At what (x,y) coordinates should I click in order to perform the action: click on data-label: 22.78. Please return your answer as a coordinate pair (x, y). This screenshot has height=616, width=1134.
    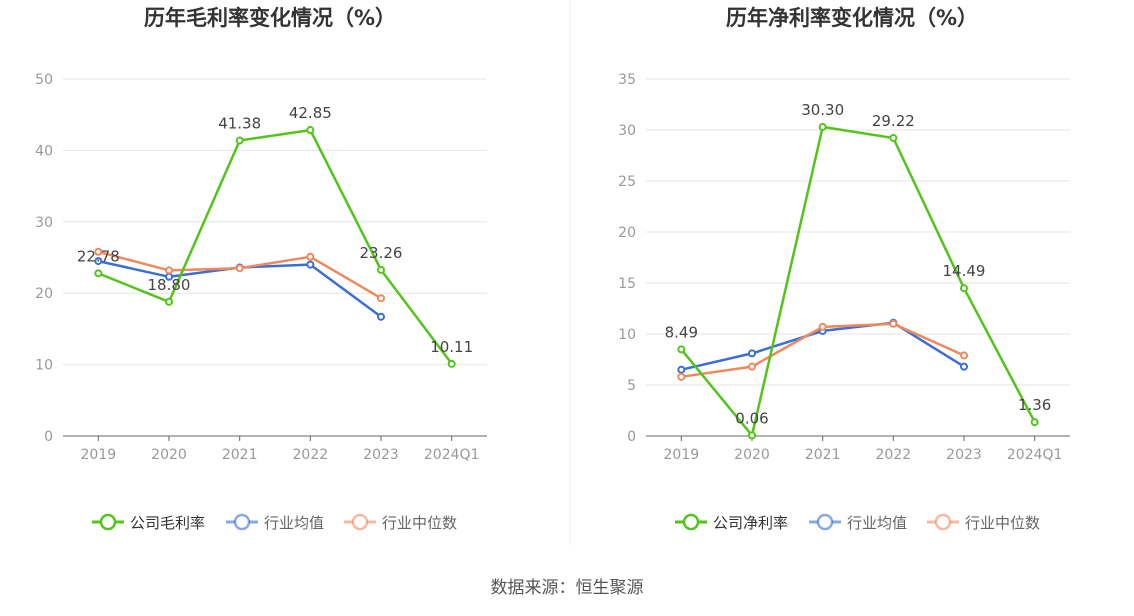
    Looking at the image, I should click on (98, 256).